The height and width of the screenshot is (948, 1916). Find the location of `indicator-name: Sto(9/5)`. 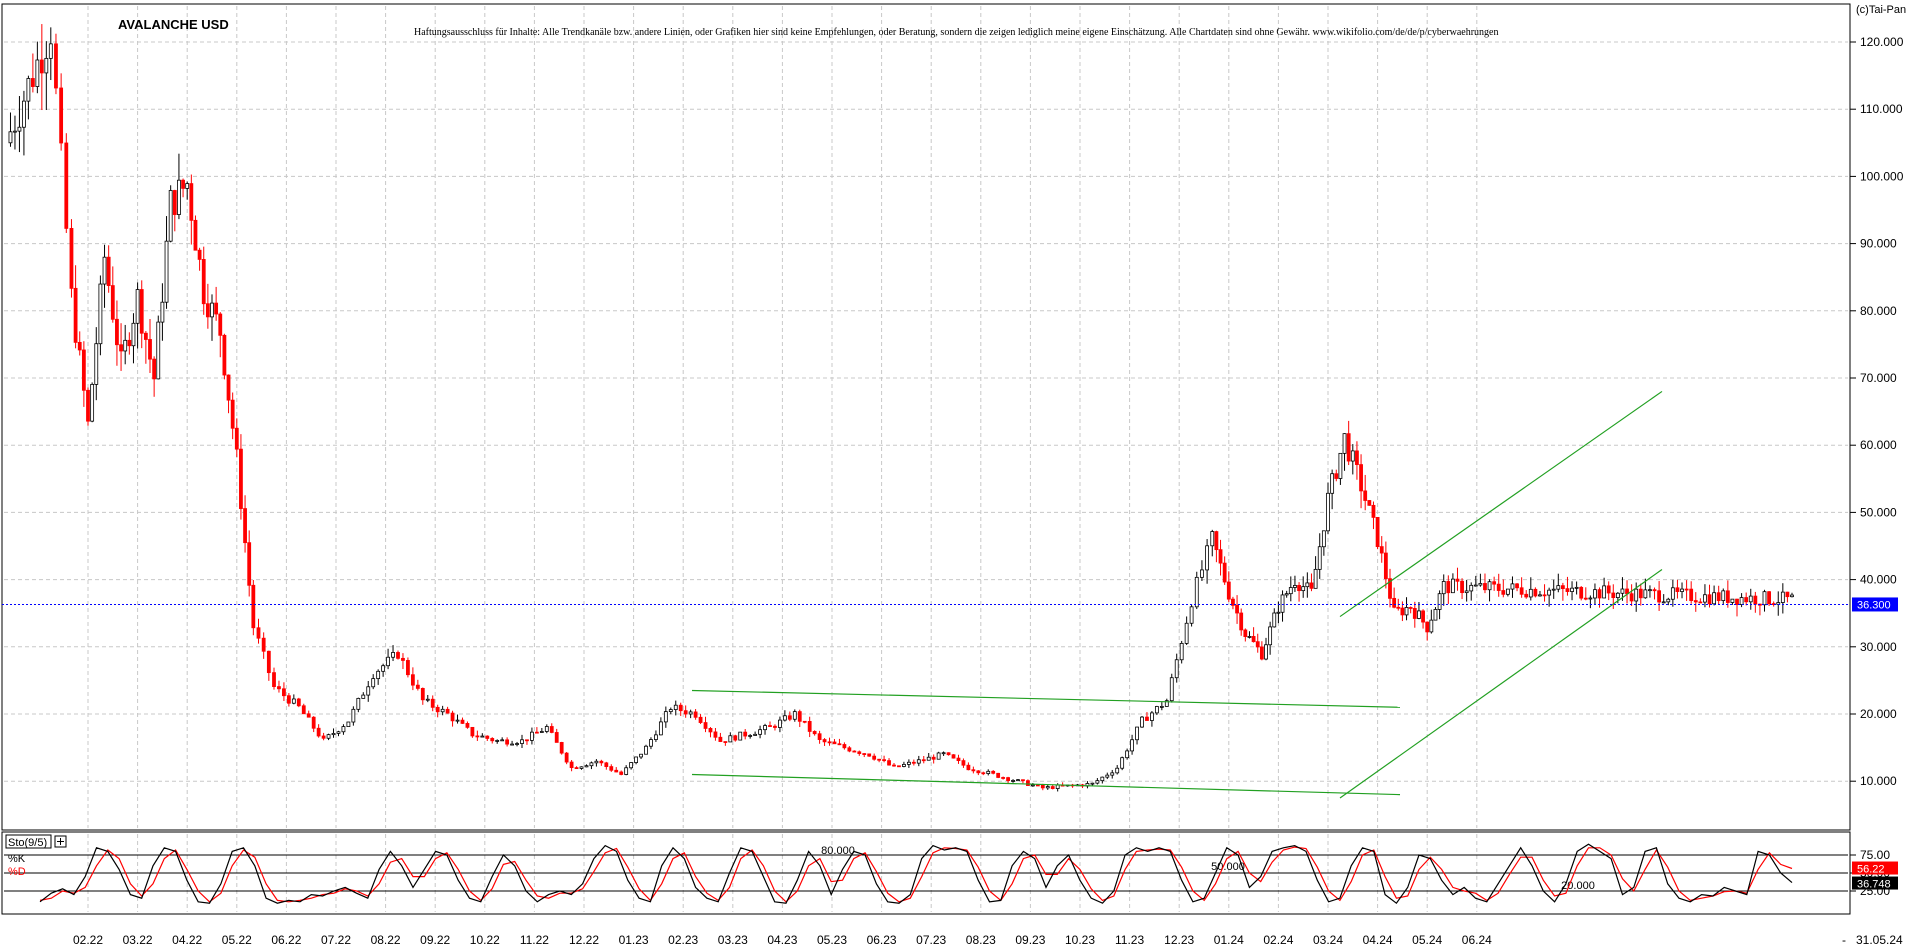

indicator-name: Sto(9/5) is located at coordinates (27, 843).